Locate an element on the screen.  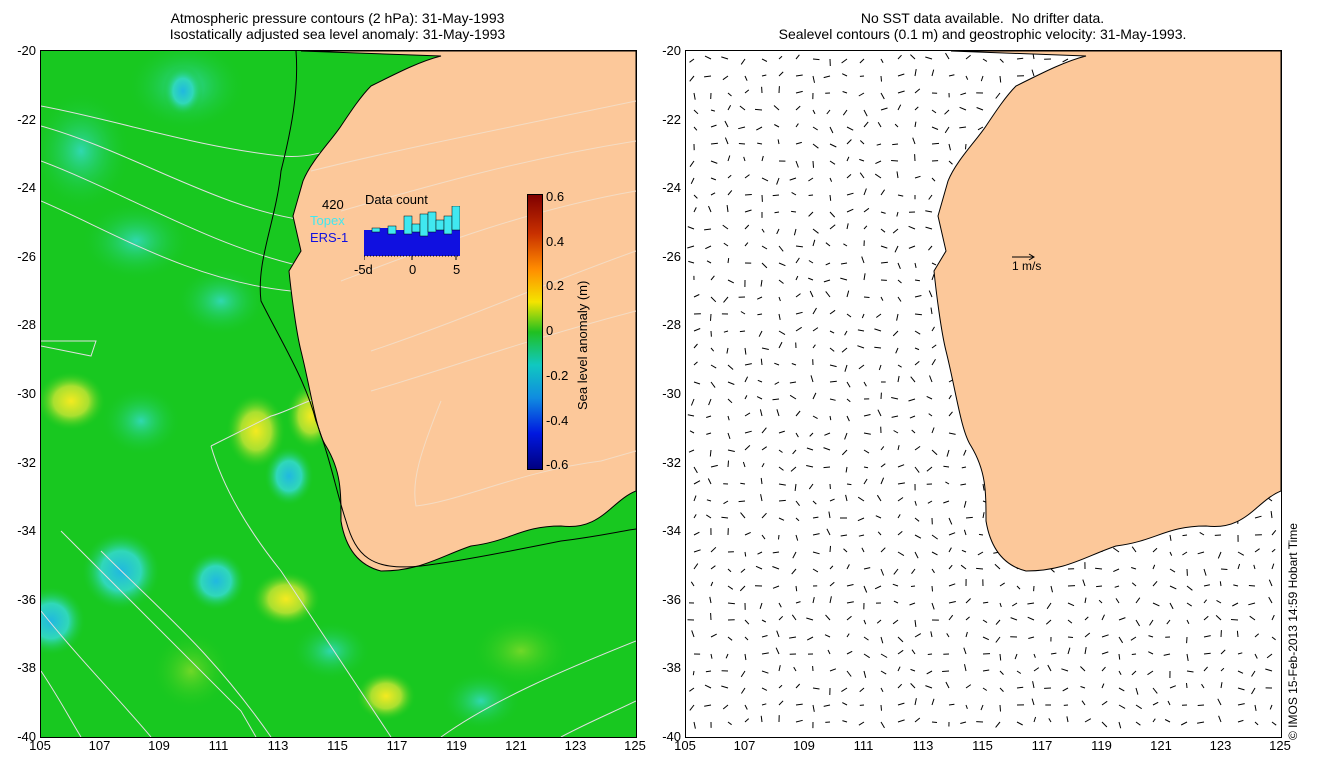
right-map-lon-tick: 109 is located at coordinates (804, 745).